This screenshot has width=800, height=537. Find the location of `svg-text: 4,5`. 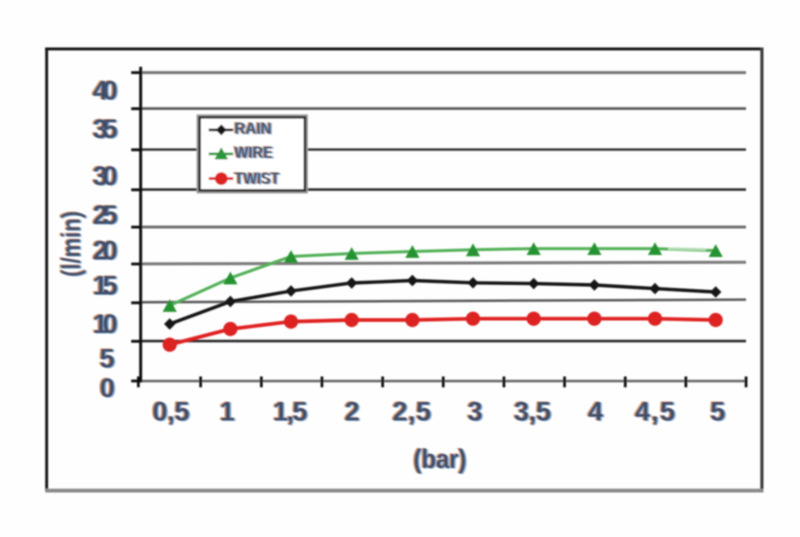

svg-text: 4,5 is located at coordinates (655, 411).